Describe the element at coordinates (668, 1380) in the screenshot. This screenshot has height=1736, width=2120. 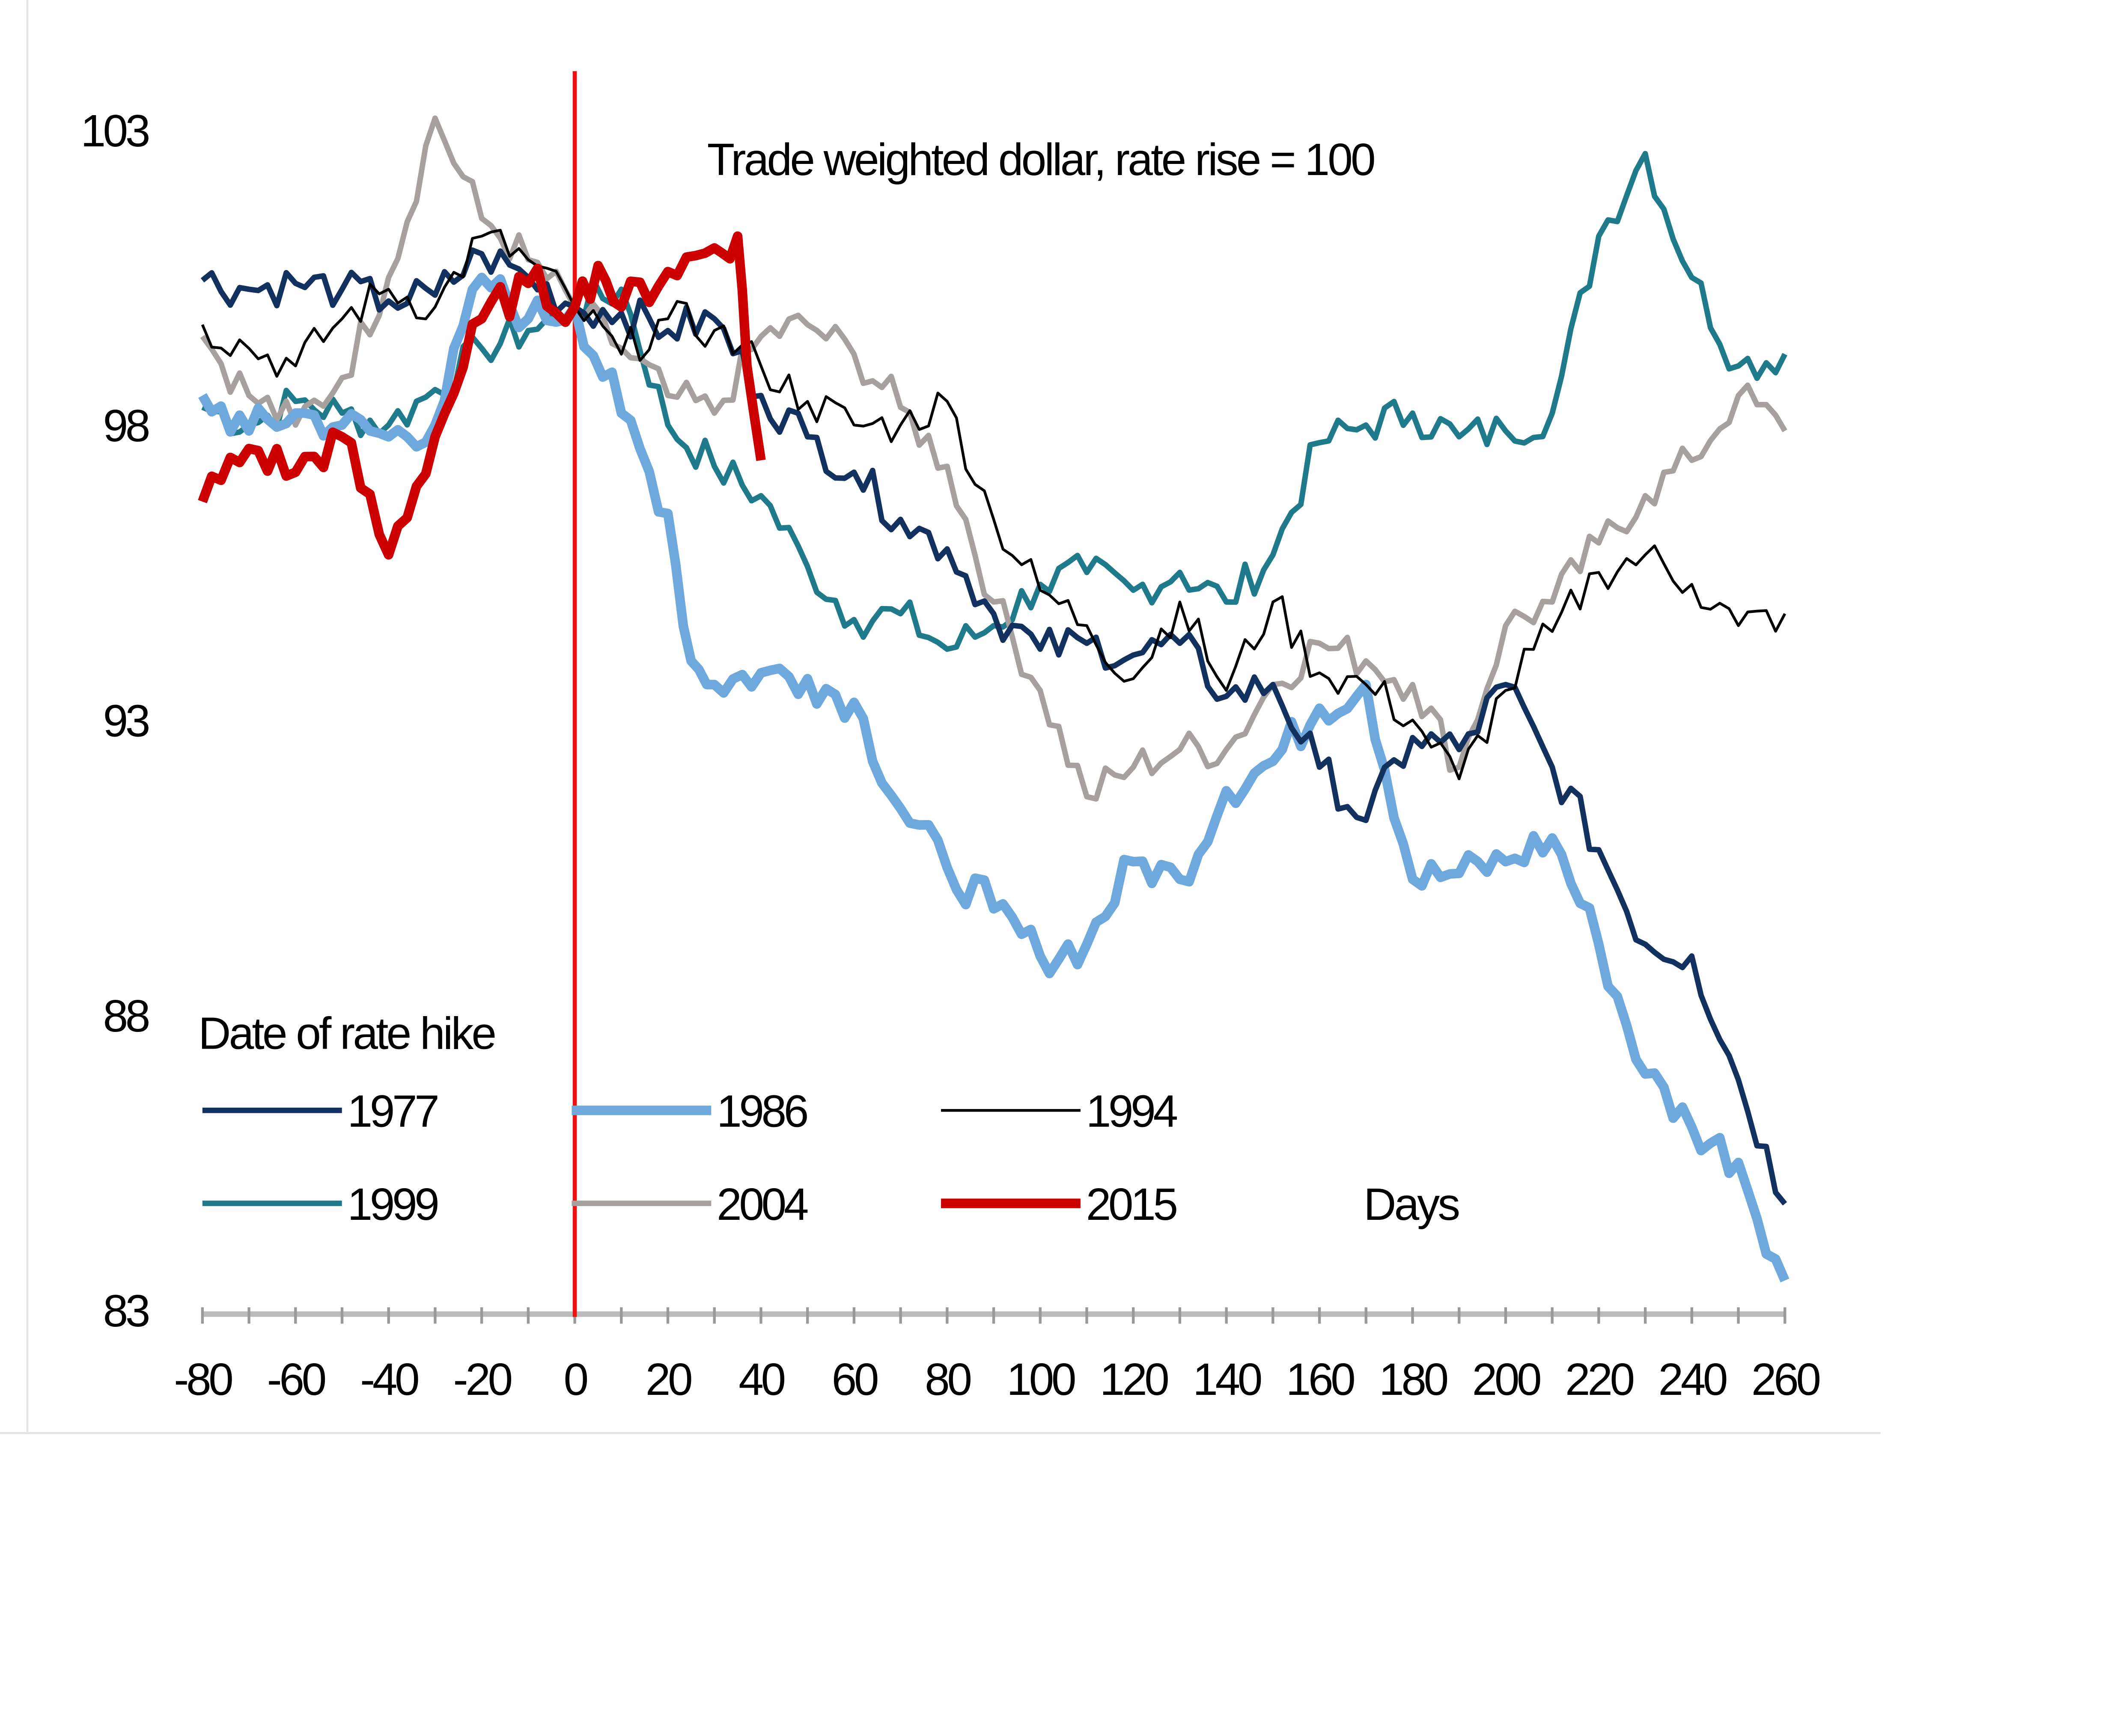
I see `x-tick-label: 20` at that location.